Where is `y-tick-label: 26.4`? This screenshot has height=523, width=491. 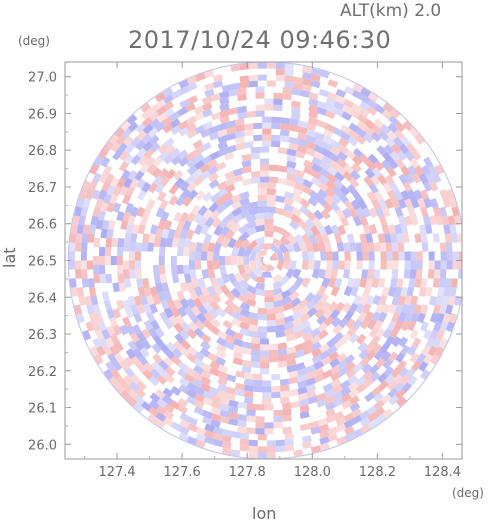 y-tick-label: 26.4 is located at coordinates (42, 298).